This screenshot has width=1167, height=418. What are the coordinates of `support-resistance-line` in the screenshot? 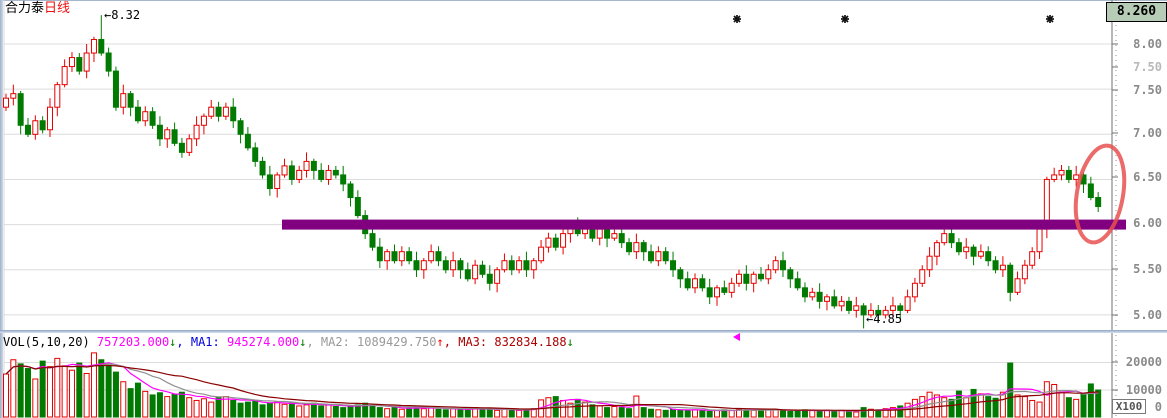 It's located at (704, 224).